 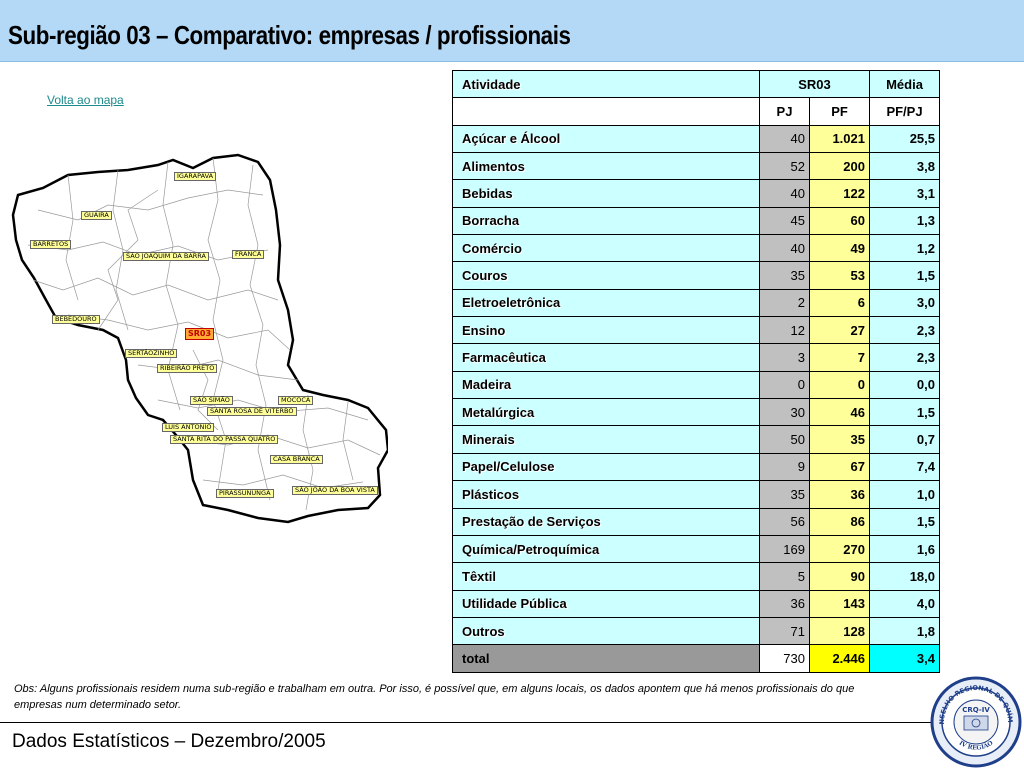 What do you see at coordinates (606, 193) in the screenshot?
I see `activity-cell: Bebidas` at bounding box center [606, 193].